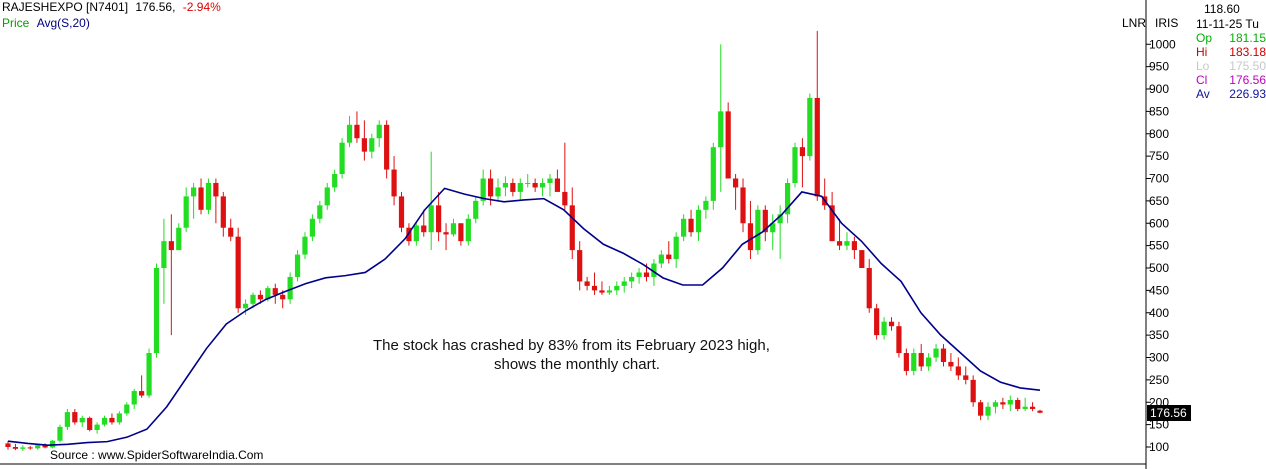 This screenshot has height=469, width=1266. I want to click on legend-price: Price, so click(16, 23).